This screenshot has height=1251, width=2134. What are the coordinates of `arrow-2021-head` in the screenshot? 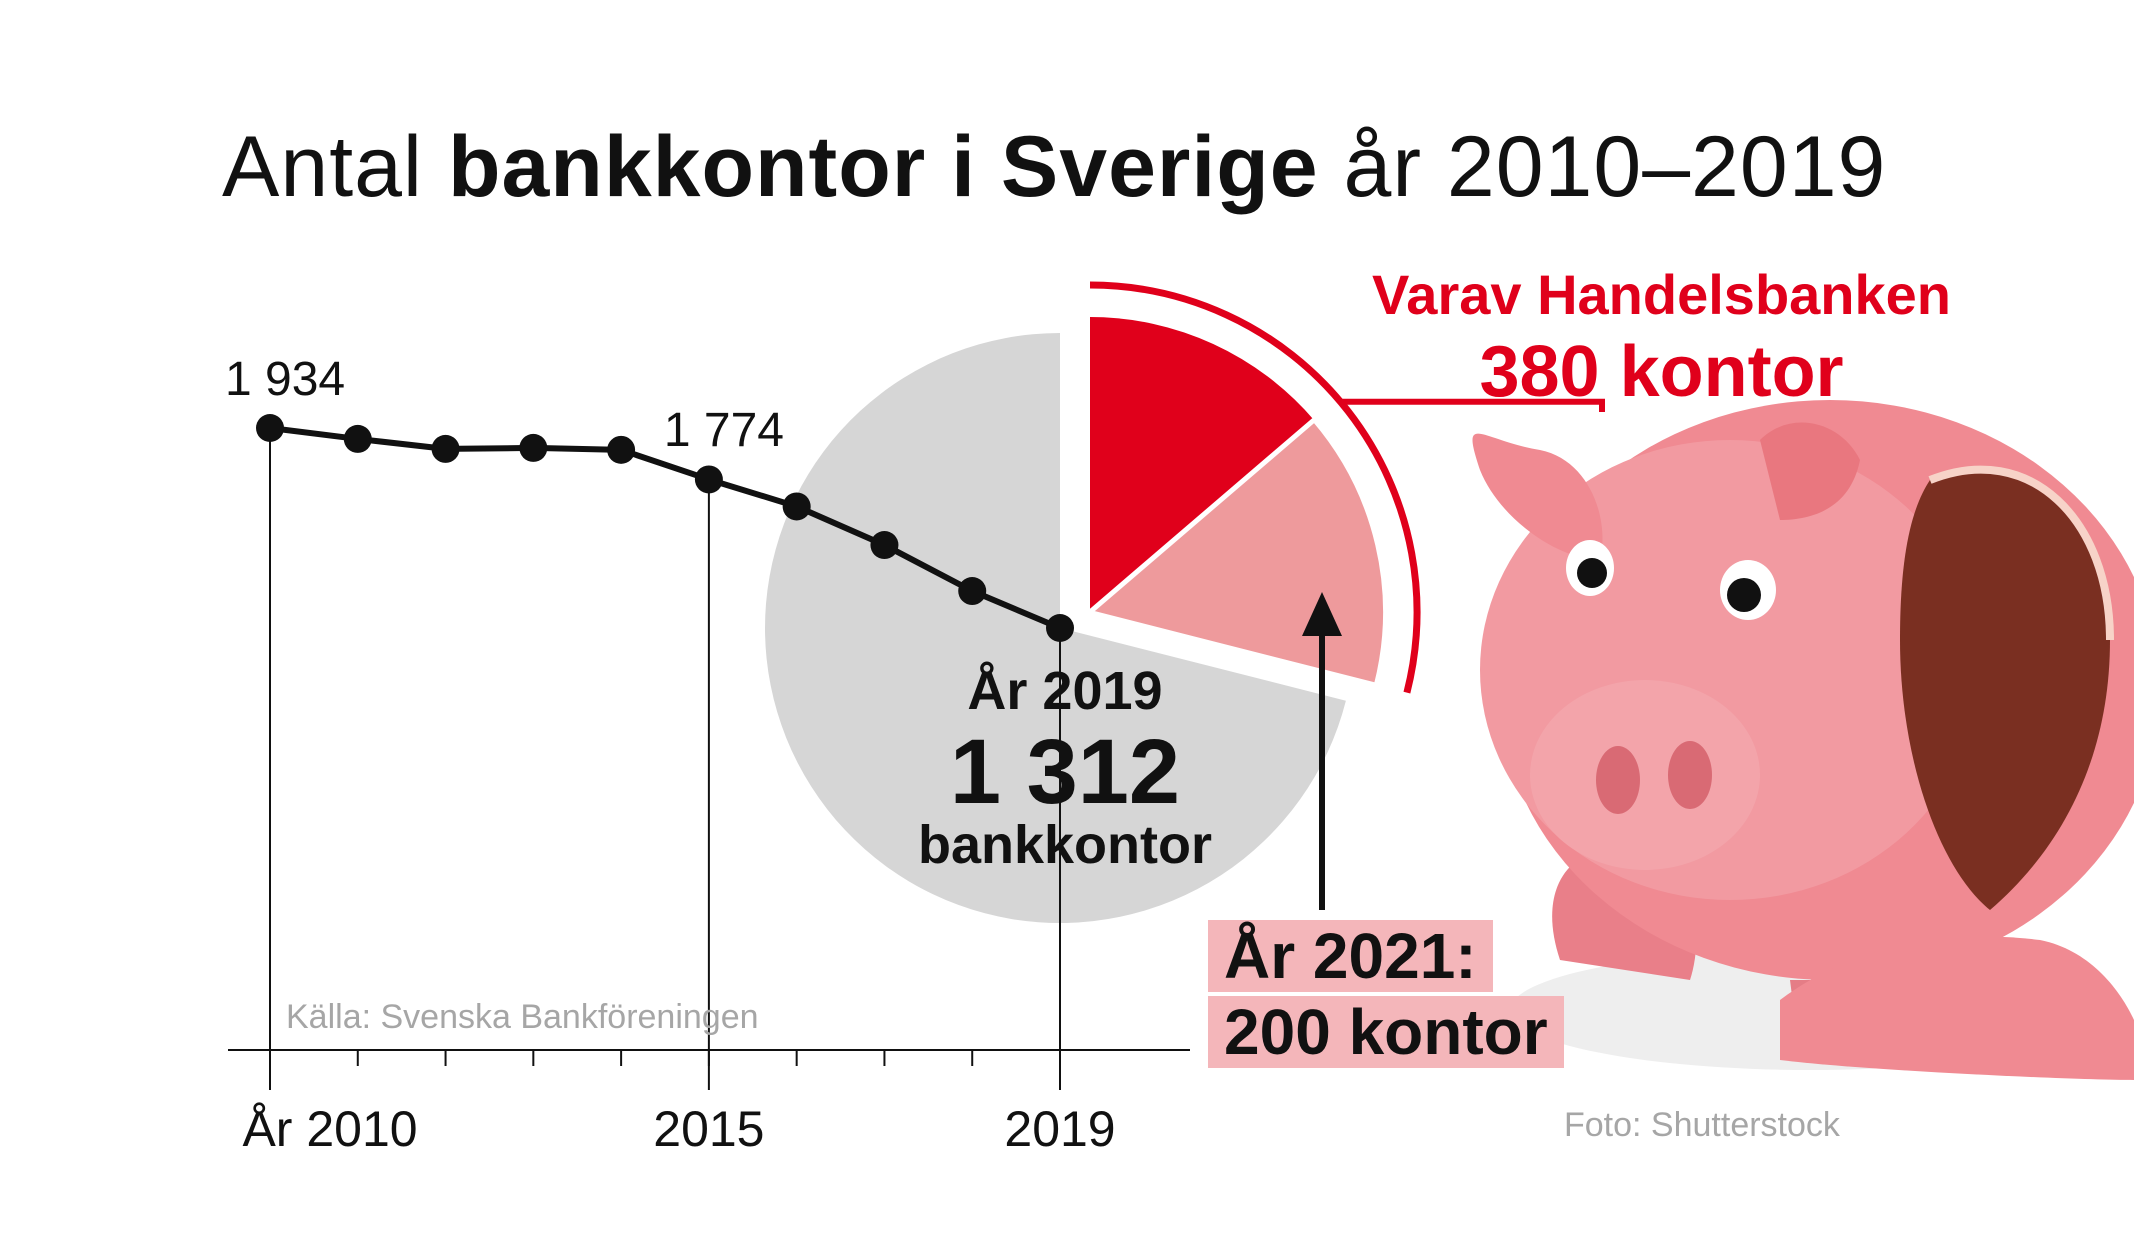 It's located at (1322, 614).